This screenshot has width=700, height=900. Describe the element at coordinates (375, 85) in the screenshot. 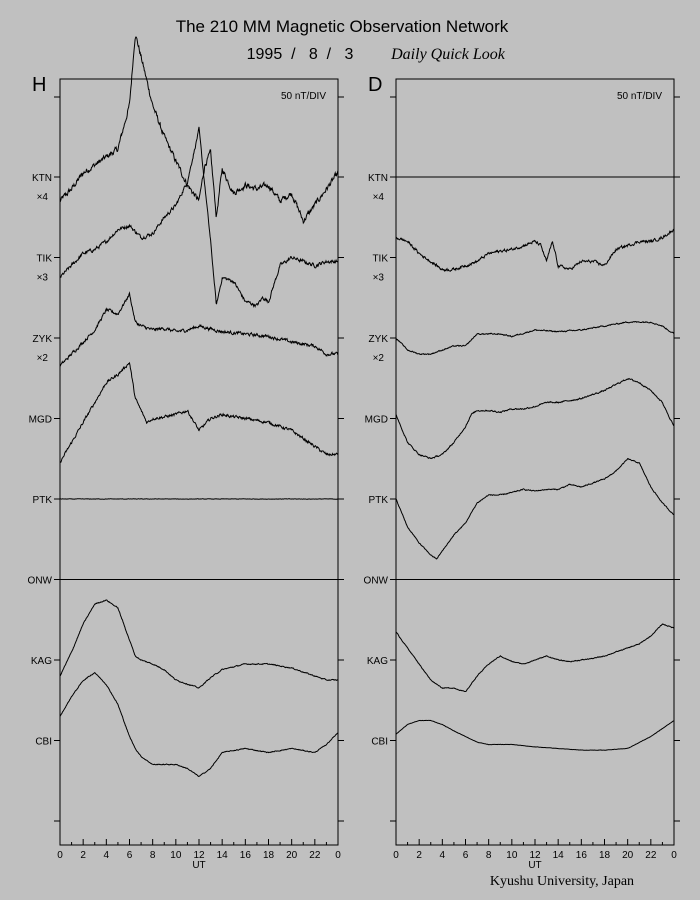

I see `panel-letter: D` at that location.